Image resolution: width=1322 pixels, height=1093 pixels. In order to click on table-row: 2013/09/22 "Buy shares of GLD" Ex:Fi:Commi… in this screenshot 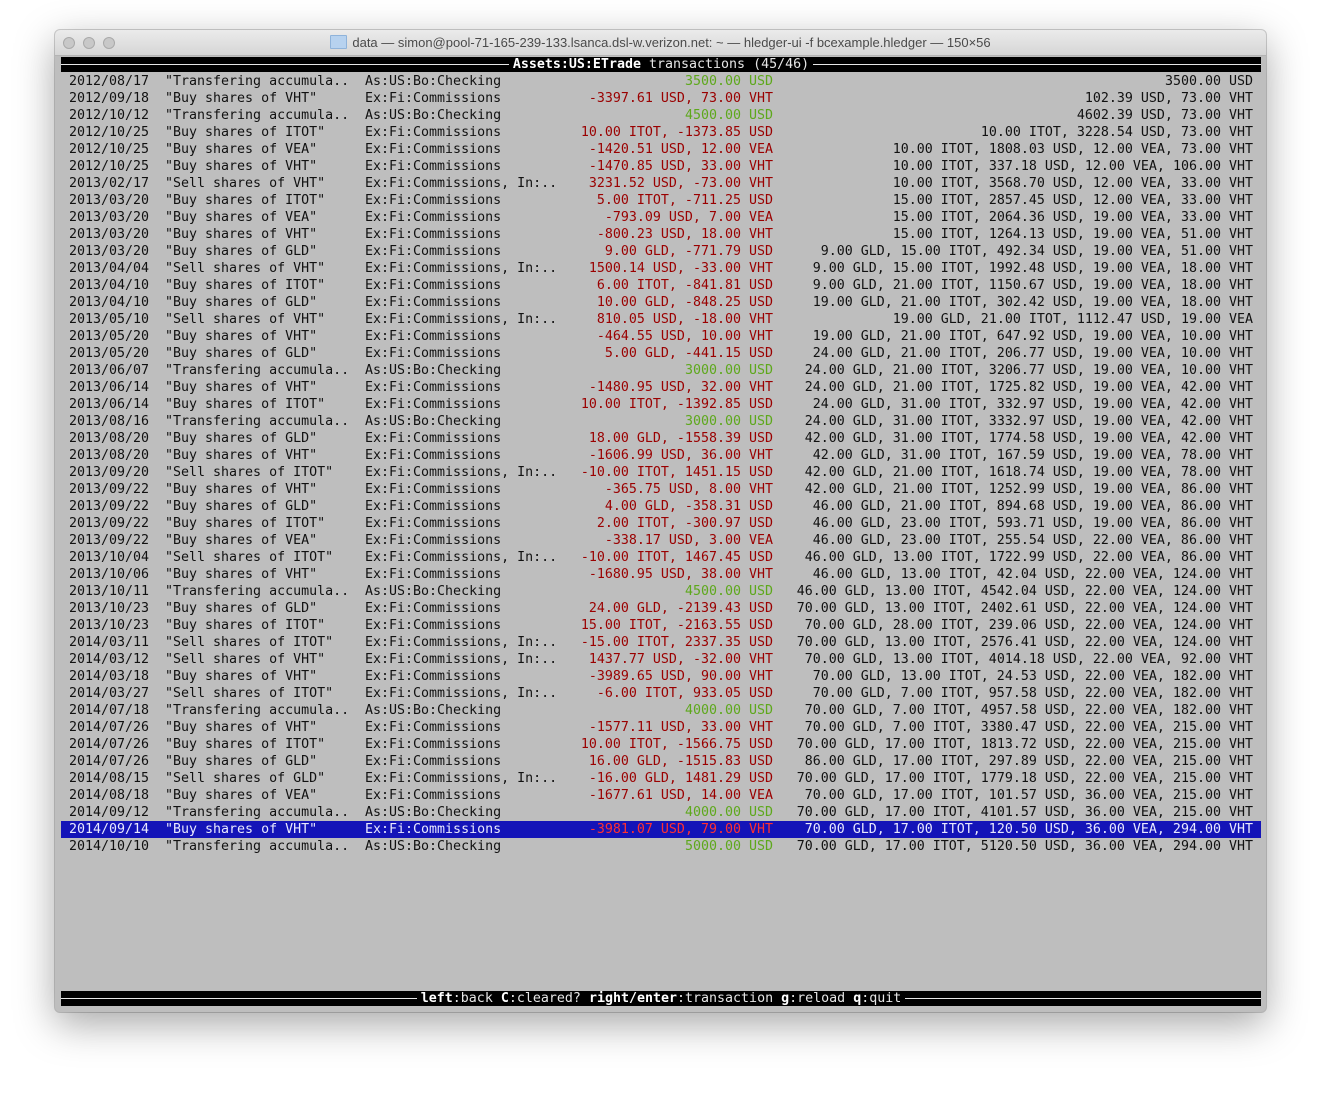, I will do `click(661, 506)`.